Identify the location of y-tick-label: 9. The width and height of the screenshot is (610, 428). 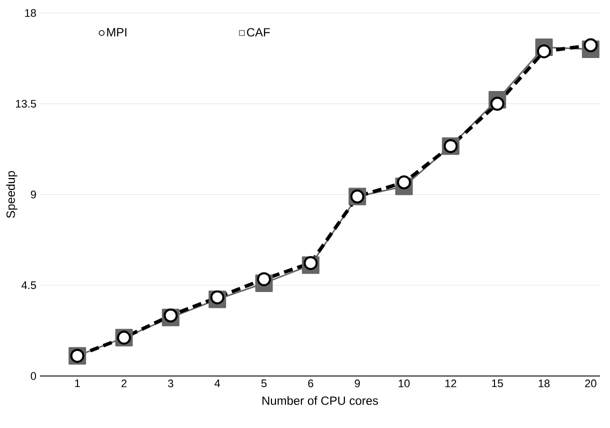
(33, 194).